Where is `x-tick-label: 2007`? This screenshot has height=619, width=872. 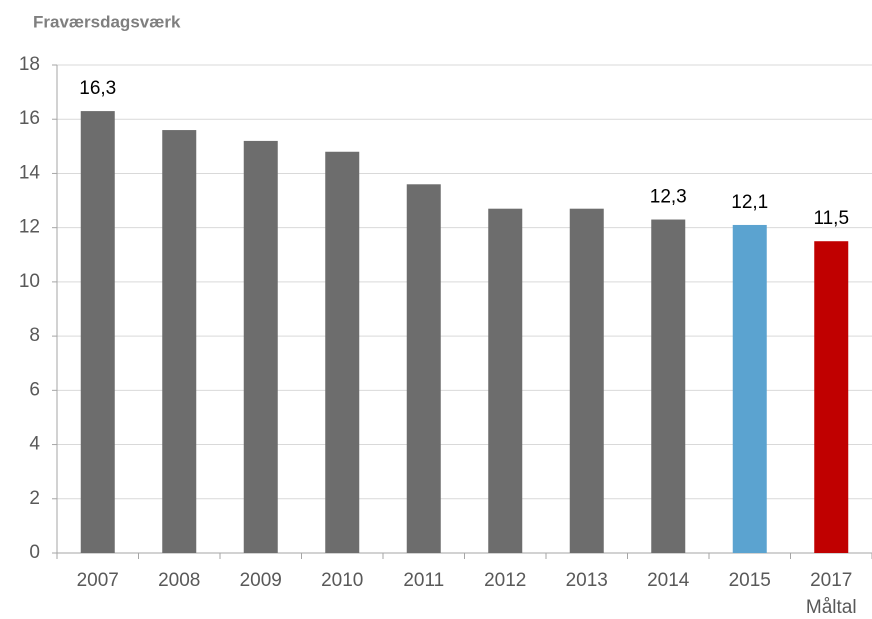 x-tick-label: 2007 is located at coordinates (98, 580).